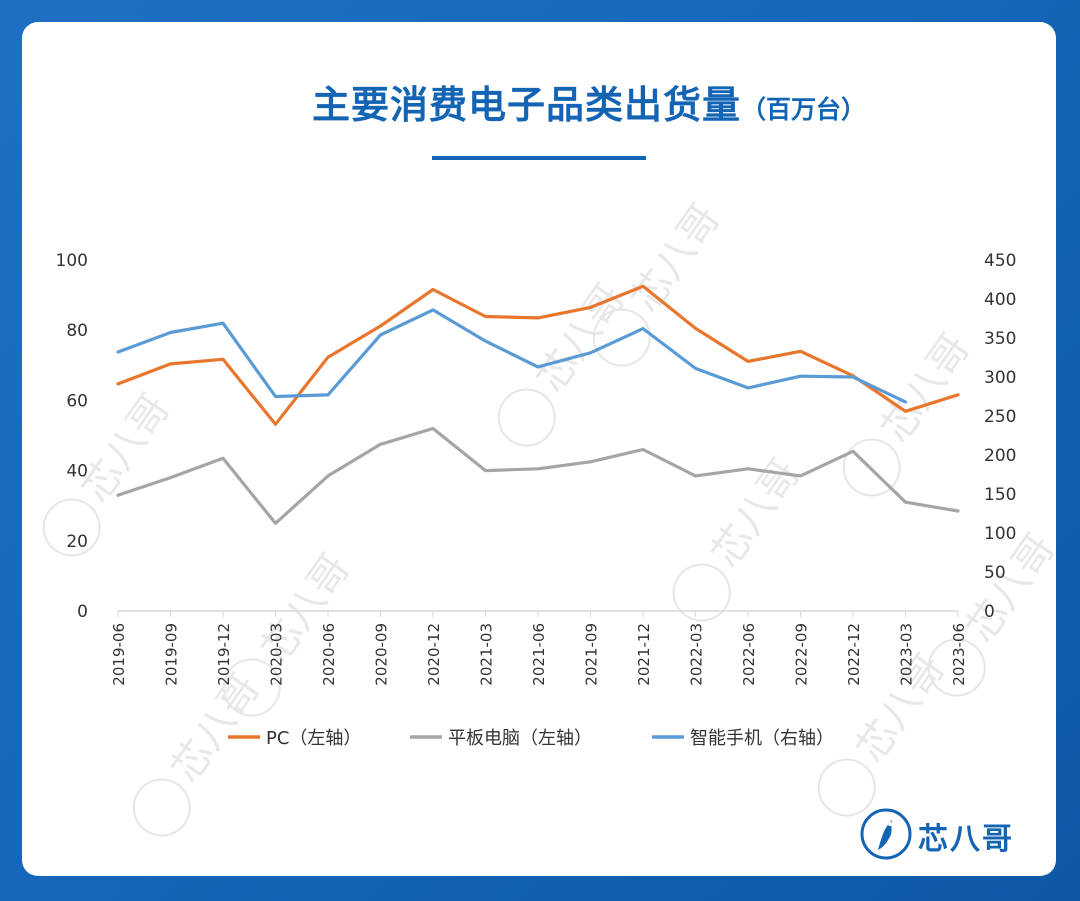  I want to click on x-tick-label: 2019-09, so click(172, 654).